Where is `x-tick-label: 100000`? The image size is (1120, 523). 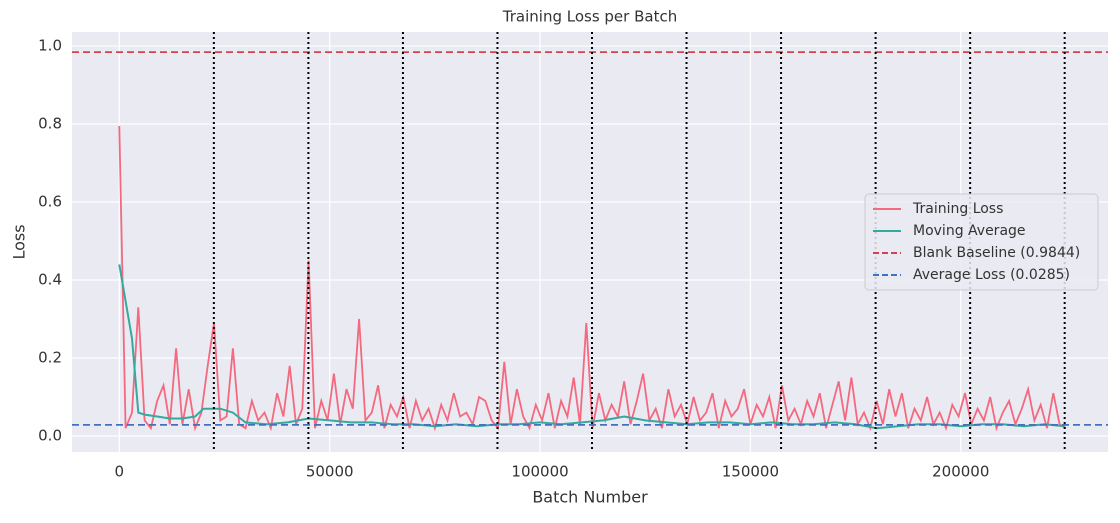 x-tick-label: 100000 is located at coordinates (539, 472).